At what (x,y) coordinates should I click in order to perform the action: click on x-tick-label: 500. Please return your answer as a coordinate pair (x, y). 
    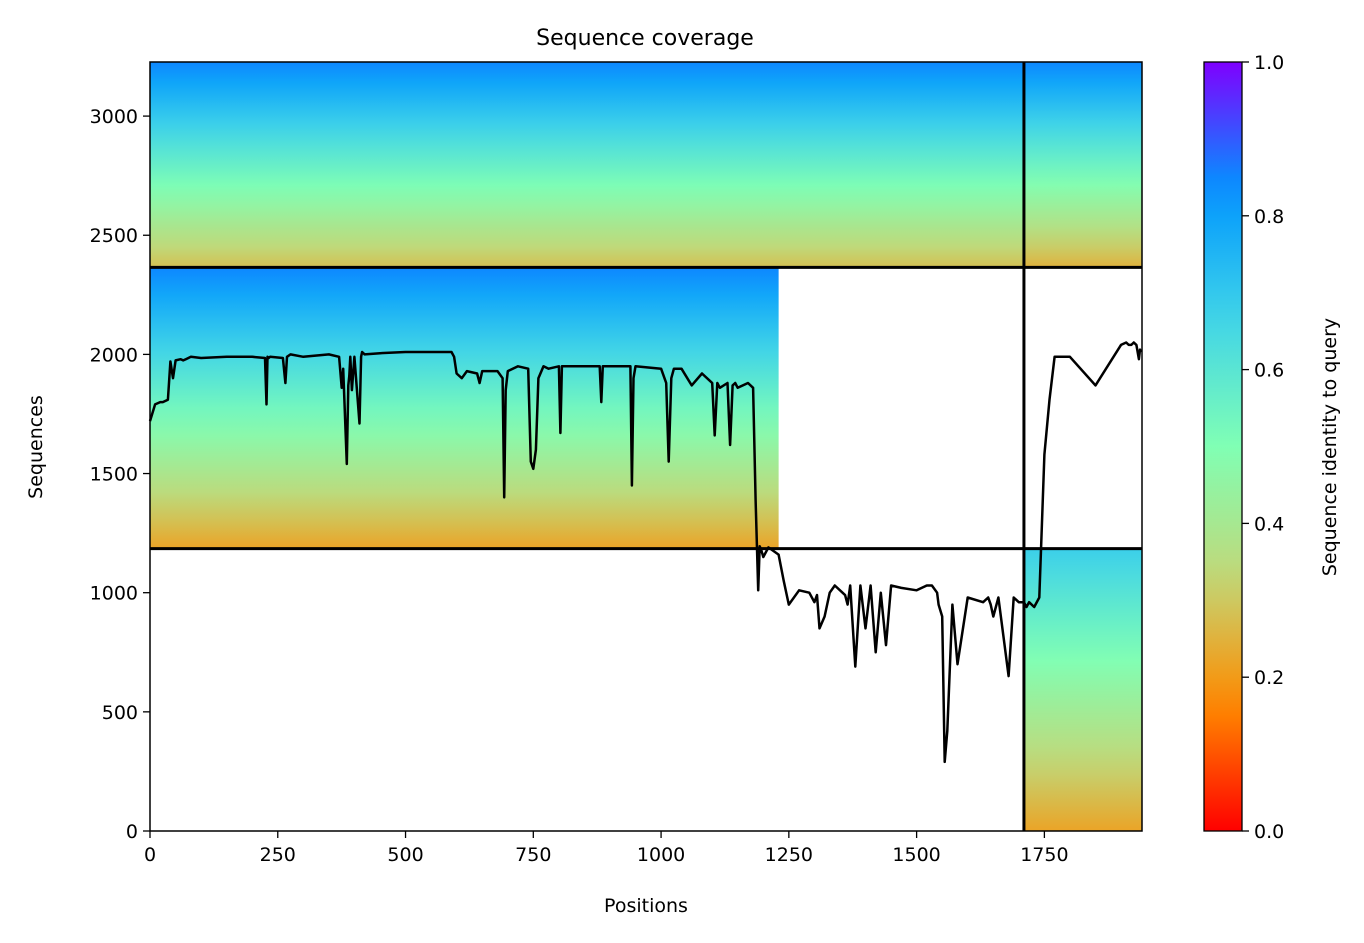
    Looking at the image, I should click on (405, 855).